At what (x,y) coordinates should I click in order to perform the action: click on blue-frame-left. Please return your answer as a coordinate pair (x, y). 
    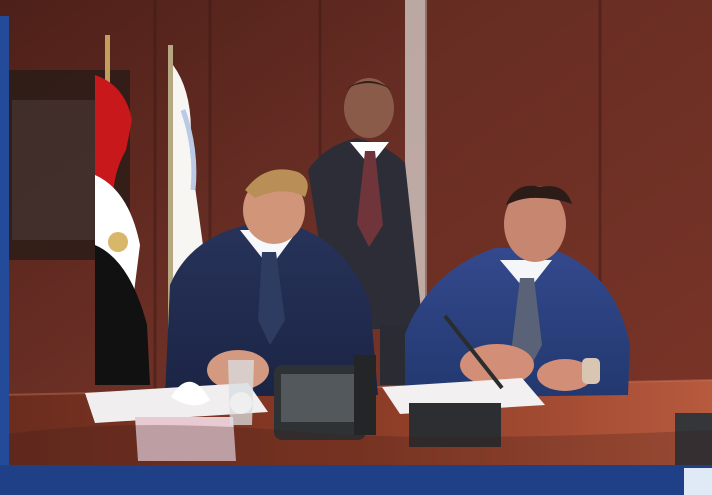
    Looking at the image, I should click on (4, 240).